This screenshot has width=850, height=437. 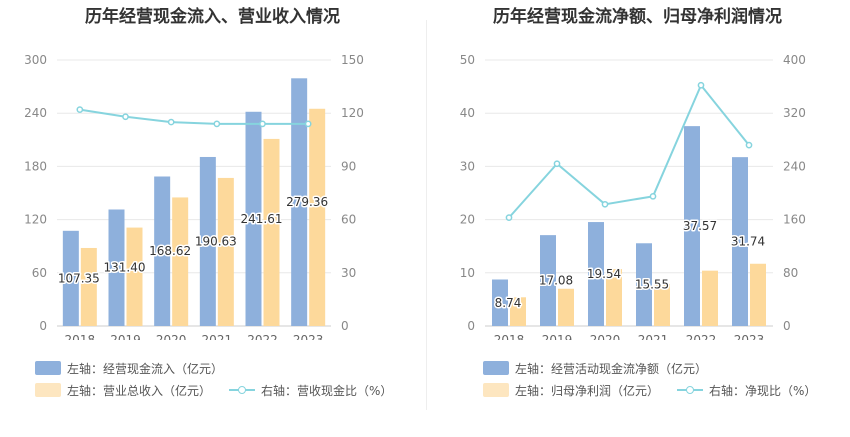 I want to click on y-left-tick-label: 60, so click(x=39, y=273).